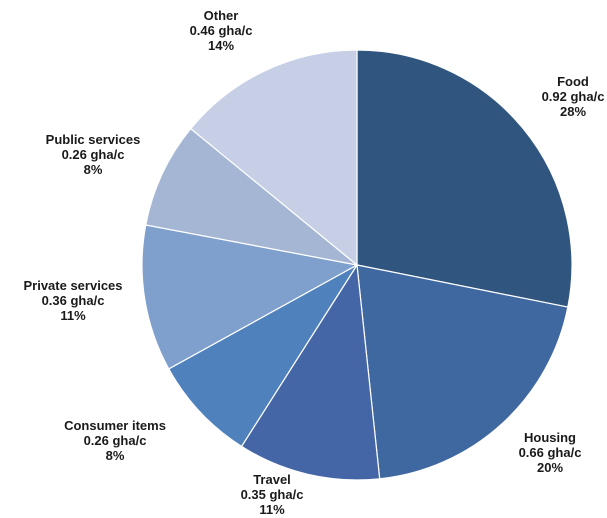  I want to click on slice-label-food: Food 0.92 gha/c 28%, so click(573, 96).